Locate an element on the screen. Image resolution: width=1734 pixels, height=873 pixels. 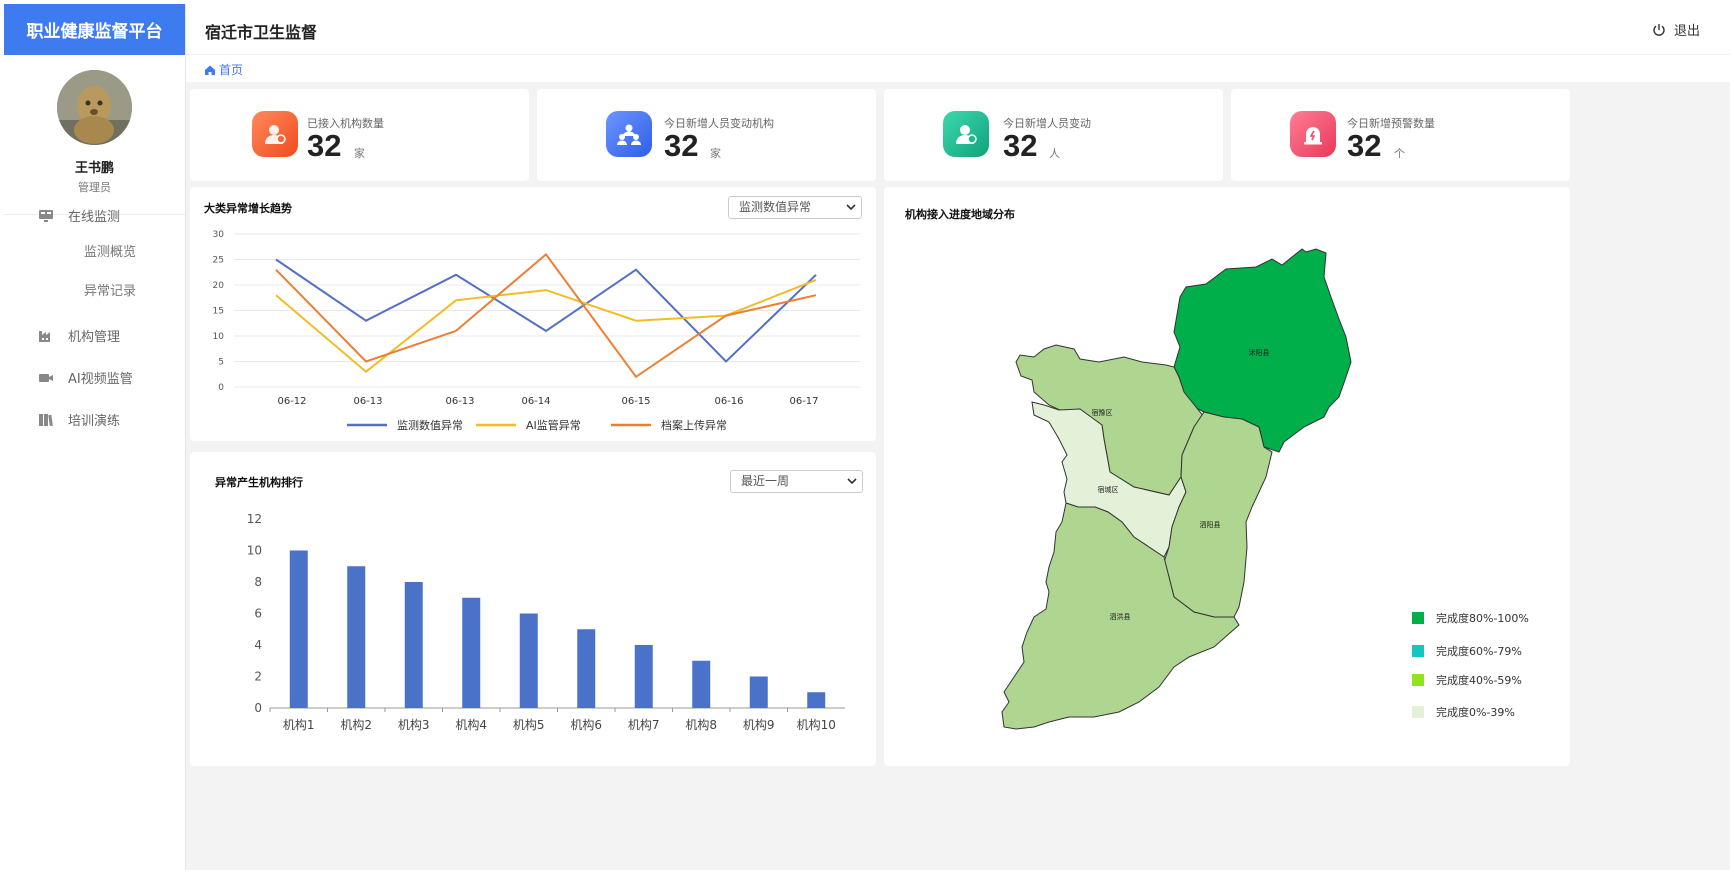
menu-label: 机构管理 is located at coordinates (94, 337).